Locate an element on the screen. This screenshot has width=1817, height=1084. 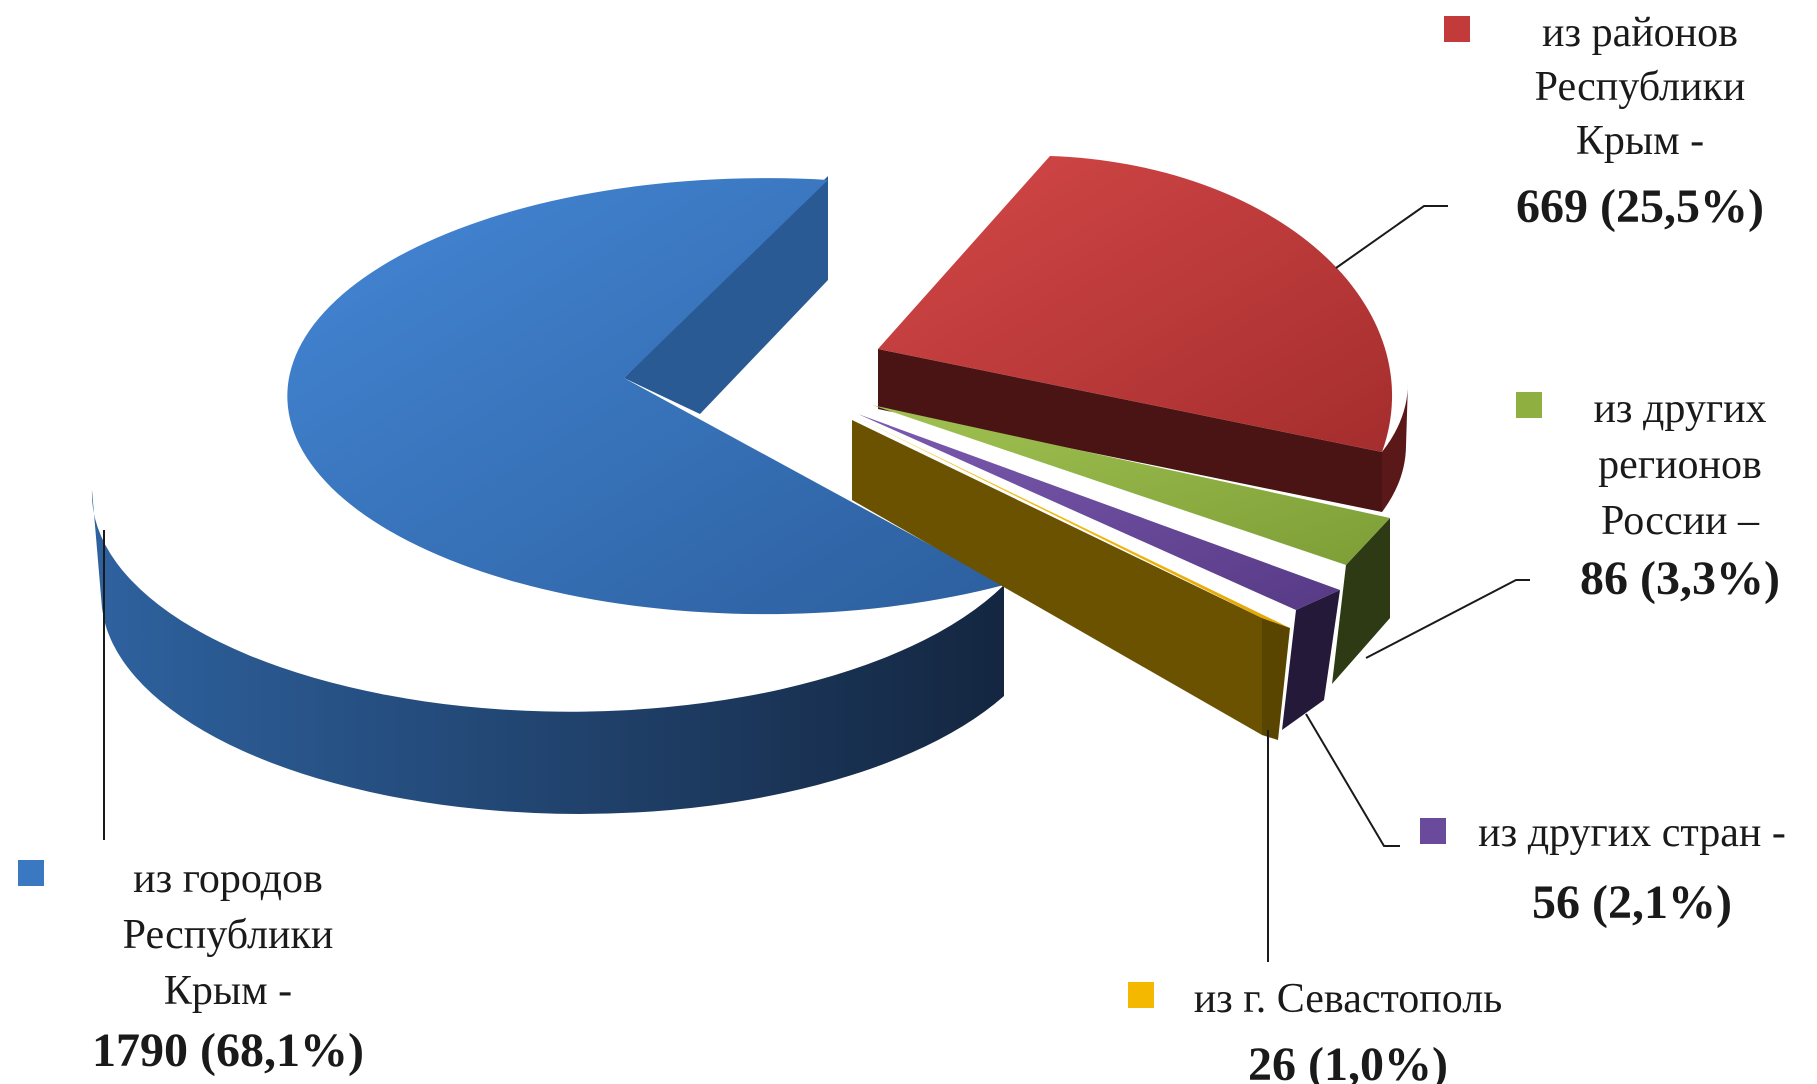
value-label-districts-crimea: 669 (25,5%) is located at coordinates (1640, 206).